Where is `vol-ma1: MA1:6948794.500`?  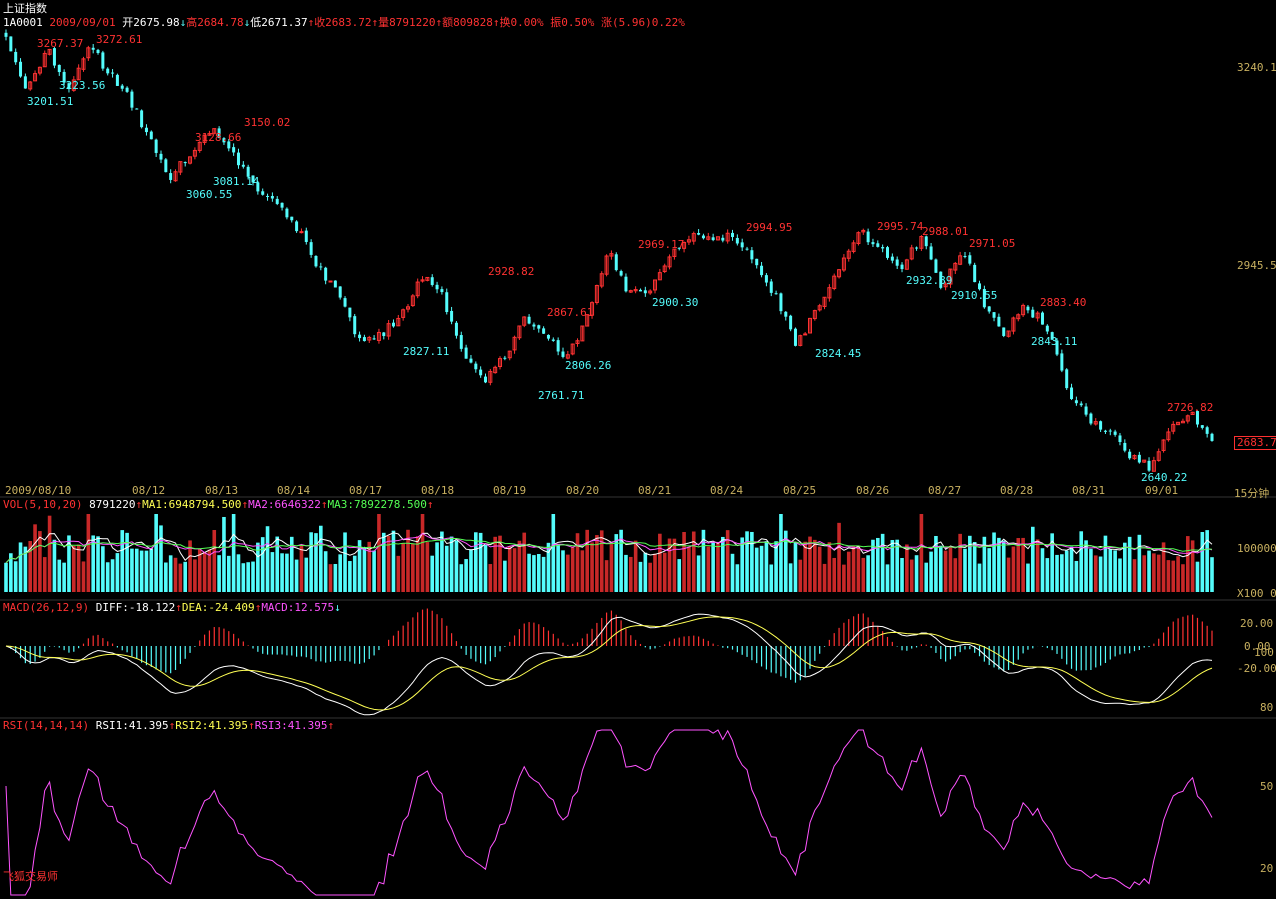 vol-ma1: MA1:6948794.500 is located at coordinates (192, 504).